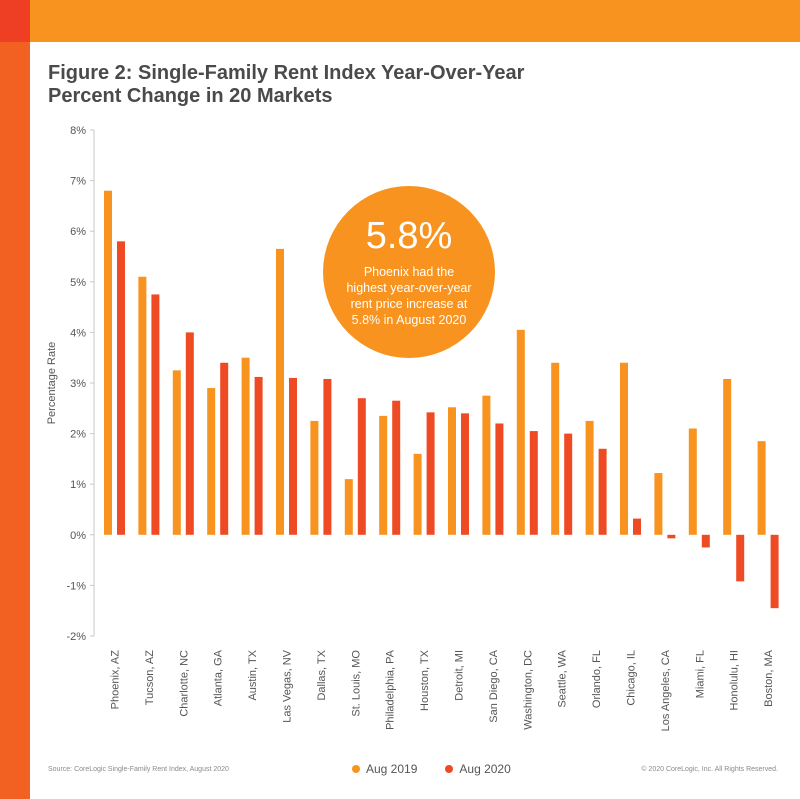 The image size is (800, 799). I want to click on x-tick-label: Tucson, AZ, so click(150, 678).